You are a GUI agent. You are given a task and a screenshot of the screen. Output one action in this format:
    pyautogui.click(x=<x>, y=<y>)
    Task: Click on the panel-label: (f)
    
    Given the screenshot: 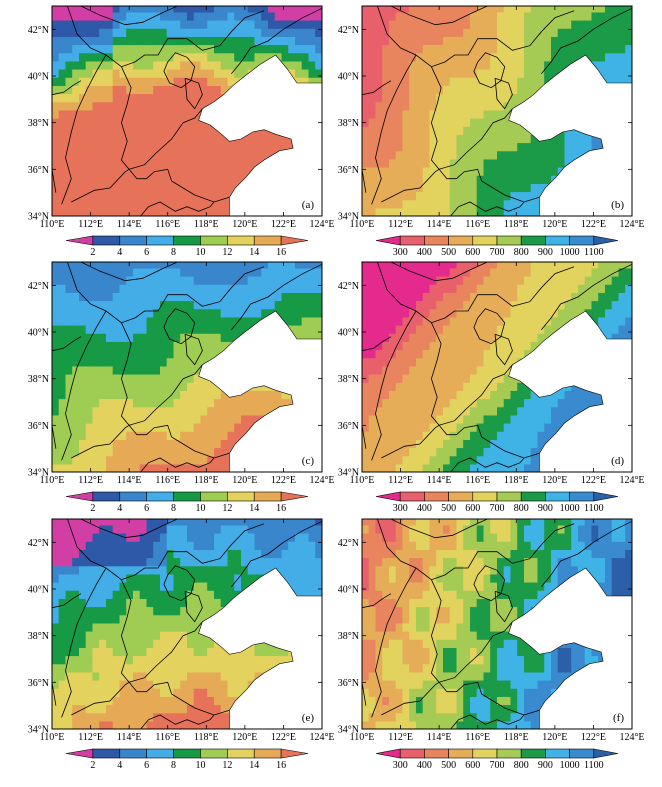 What is the action you would take?
    pyautogui.click(x=618, y=718)
    